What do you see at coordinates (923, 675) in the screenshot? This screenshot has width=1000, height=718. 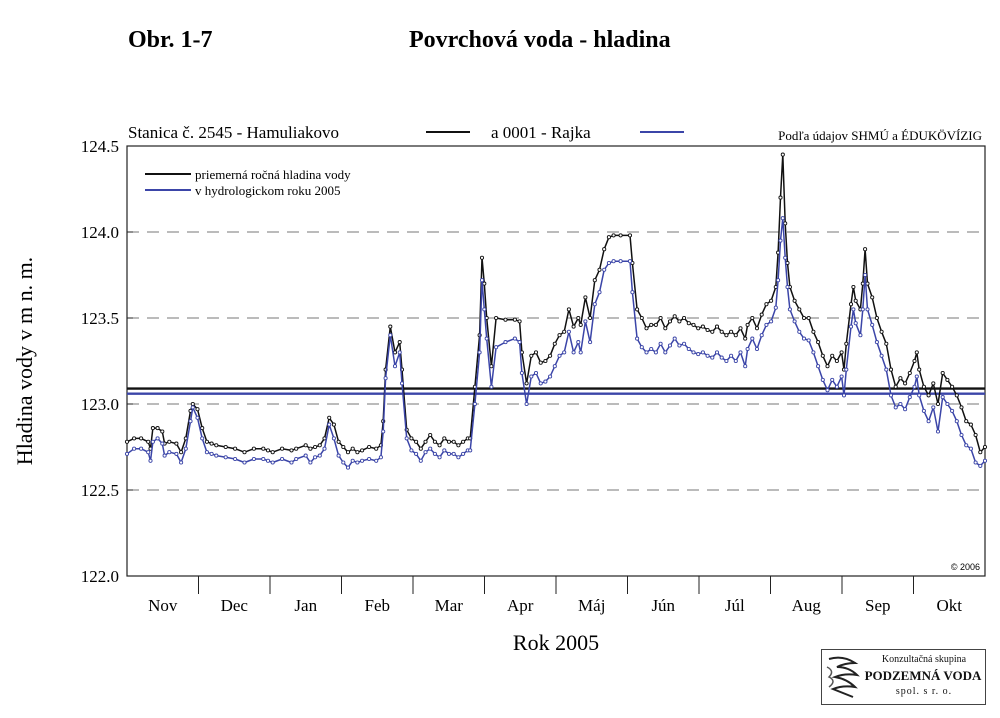 I see `logo-line-2: PODZEMNÁ VODA` at bounding box center [923, 675].